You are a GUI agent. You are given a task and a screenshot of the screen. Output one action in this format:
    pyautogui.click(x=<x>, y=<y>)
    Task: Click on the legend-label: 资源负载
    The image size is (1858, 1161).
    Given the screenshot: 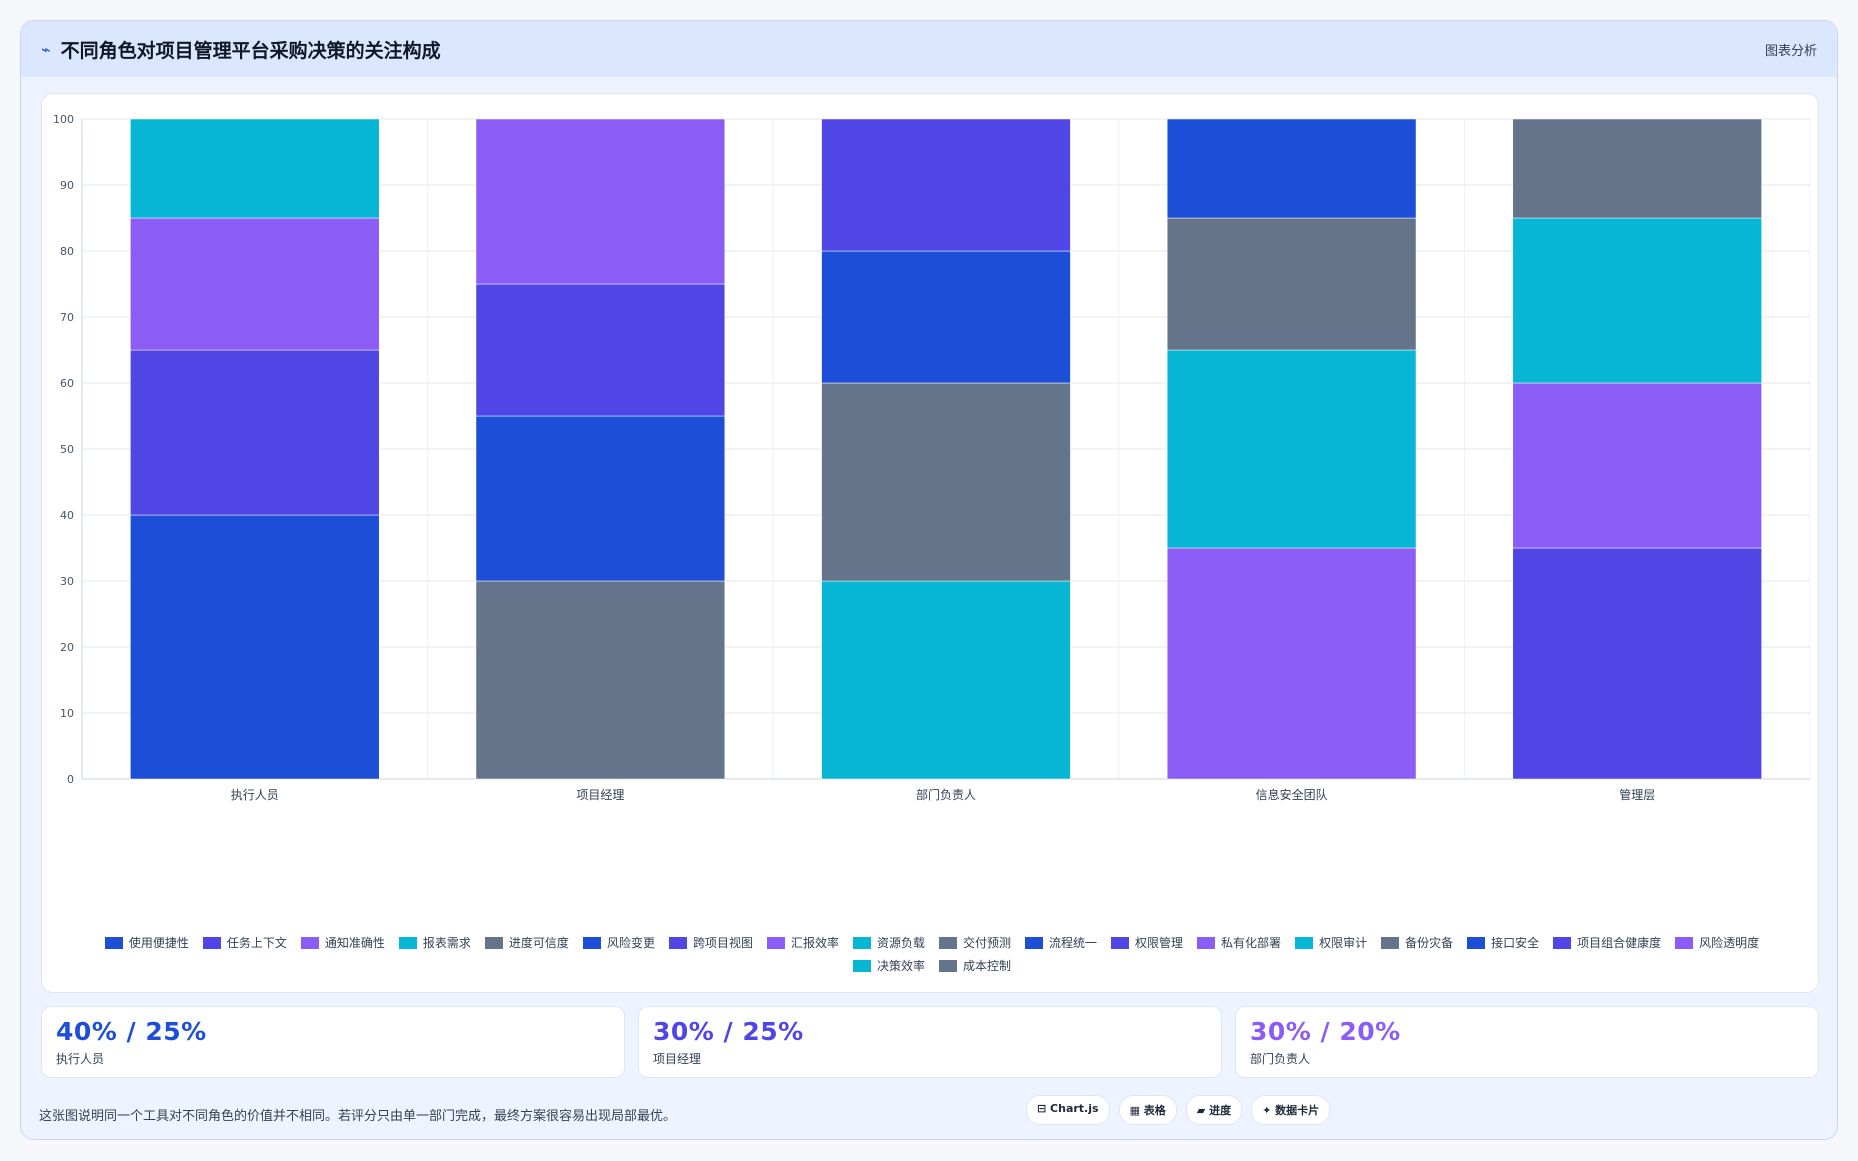 What is the action you would take?
    pyautogui.click(x=900, y=943)
    